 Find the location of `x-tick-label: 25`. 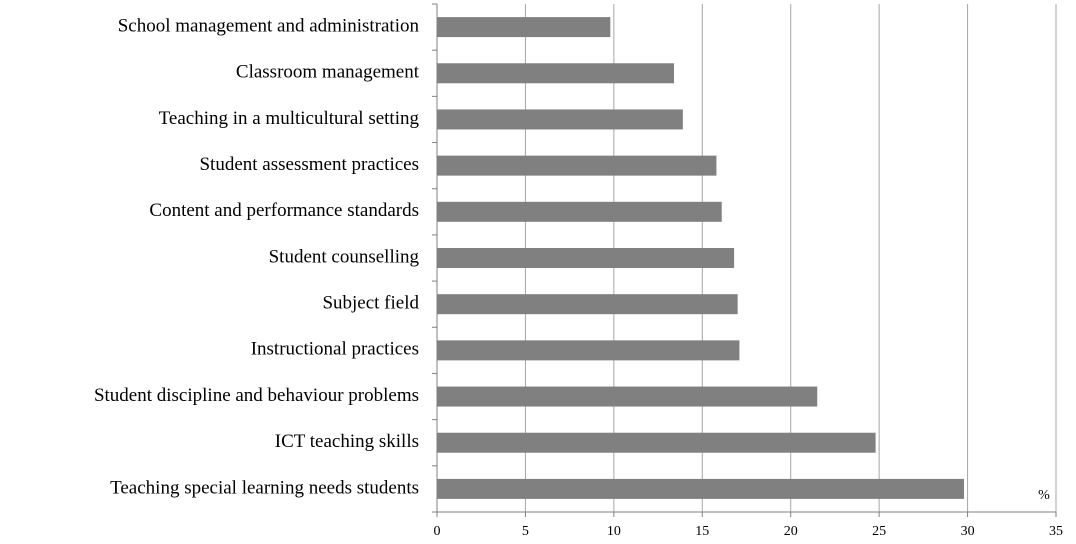

x-tick-label: 25 is located at coordinates (879, 531).